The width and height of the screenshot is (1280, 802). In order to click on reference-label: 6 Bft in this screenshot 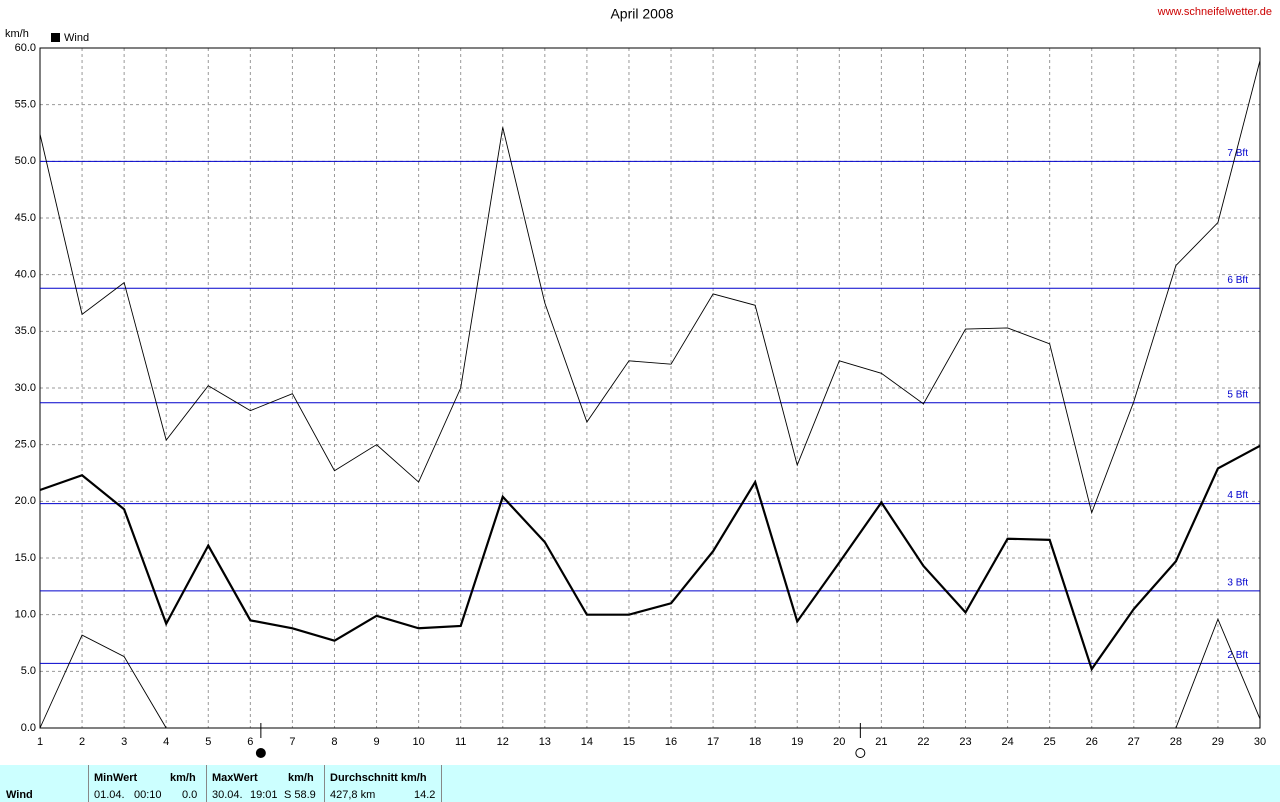, I will do `click(1237, 280)`.